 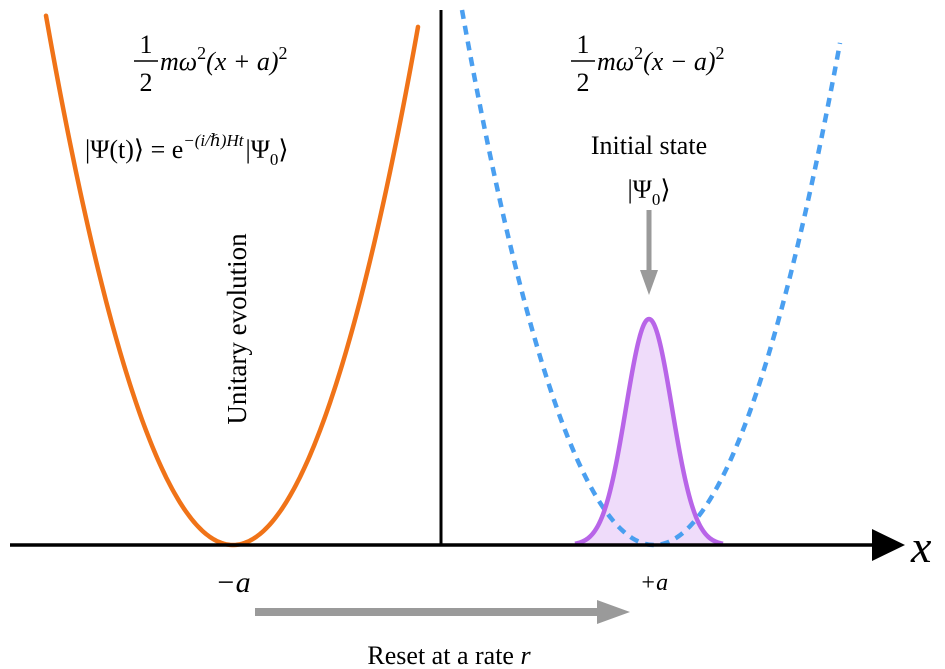 I want to click on left-potential-formula: 1 2 mω2(x + a)2, so click(x=211, y=63).